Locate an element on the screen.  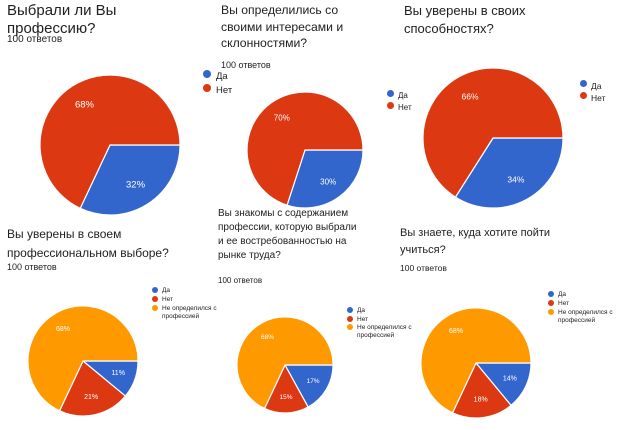
slice-label: 17% is located at coordinates (313, 381).